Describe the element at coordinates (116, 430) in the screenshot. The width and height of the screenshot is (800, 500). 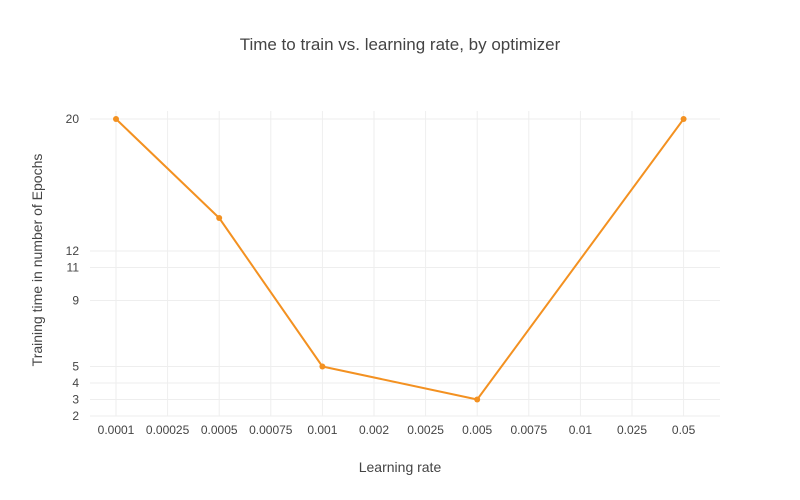
I see `x-tick-label: 0.0001` at that location.